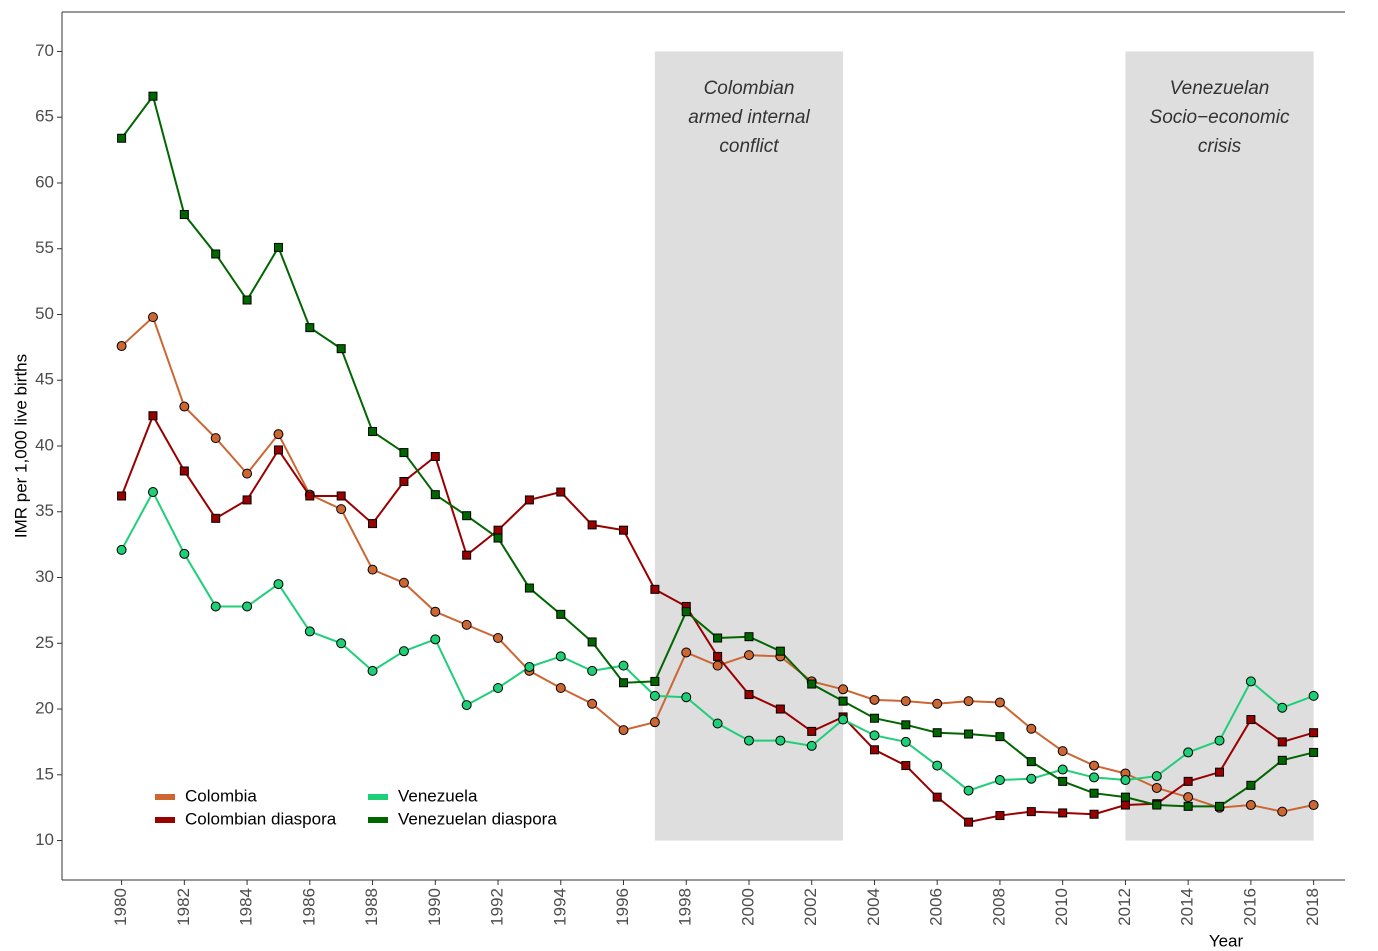 This screenshot has width=1378, height=951. Describe the element at coordinates (749, 117) in the screenshot. I see `annotation: armed internal` at that location.